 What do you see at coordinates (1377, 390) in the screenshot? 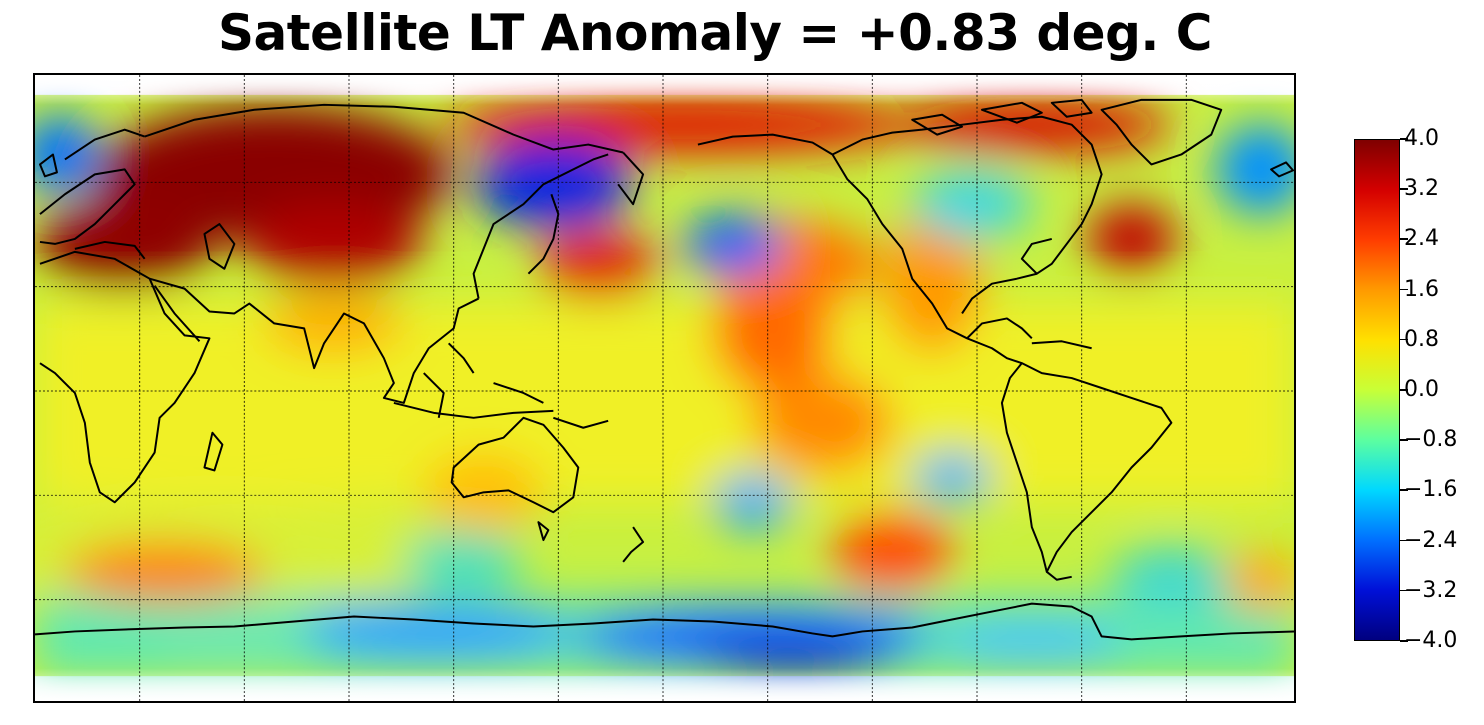
I see `colorbar` at bounding box center [1377, 390].